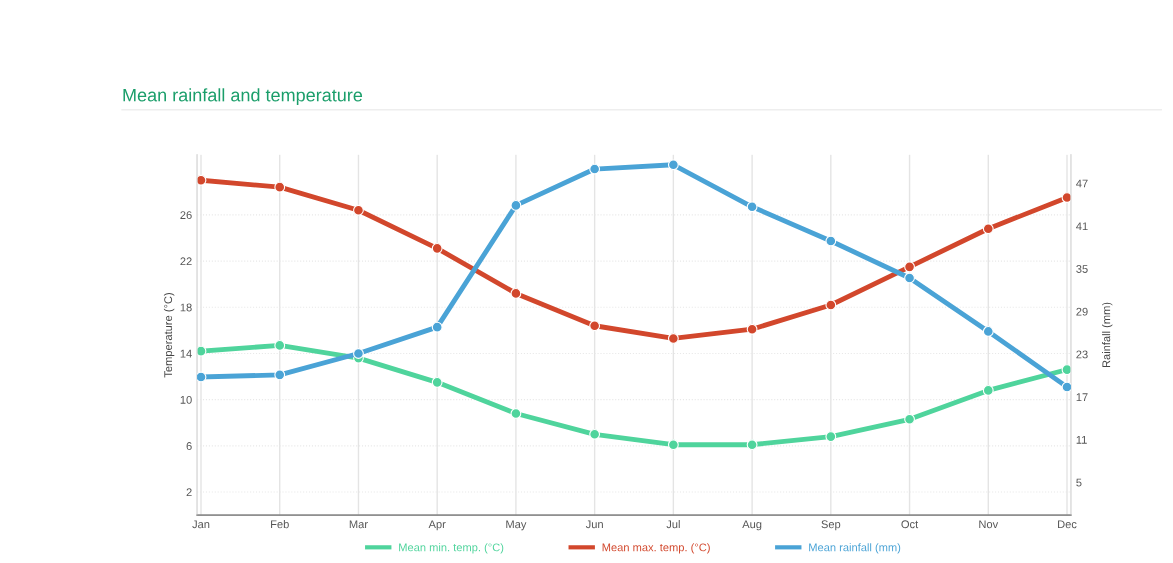 This screenshot has height=563, width=1173. Describe the element at coordinates (673, 524) in the screenshot. I see `x-tick-label: Jul` at that location.